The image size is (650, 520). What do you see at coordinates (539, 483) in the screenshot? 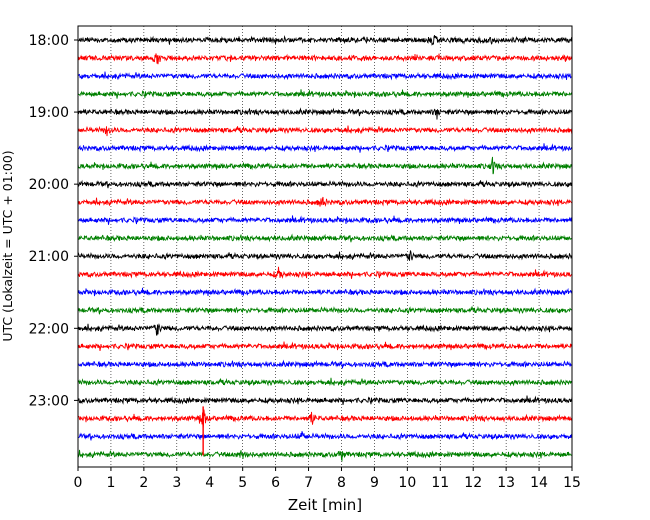
I see `x-tick-label: 14` at bounding box center [539, 483].